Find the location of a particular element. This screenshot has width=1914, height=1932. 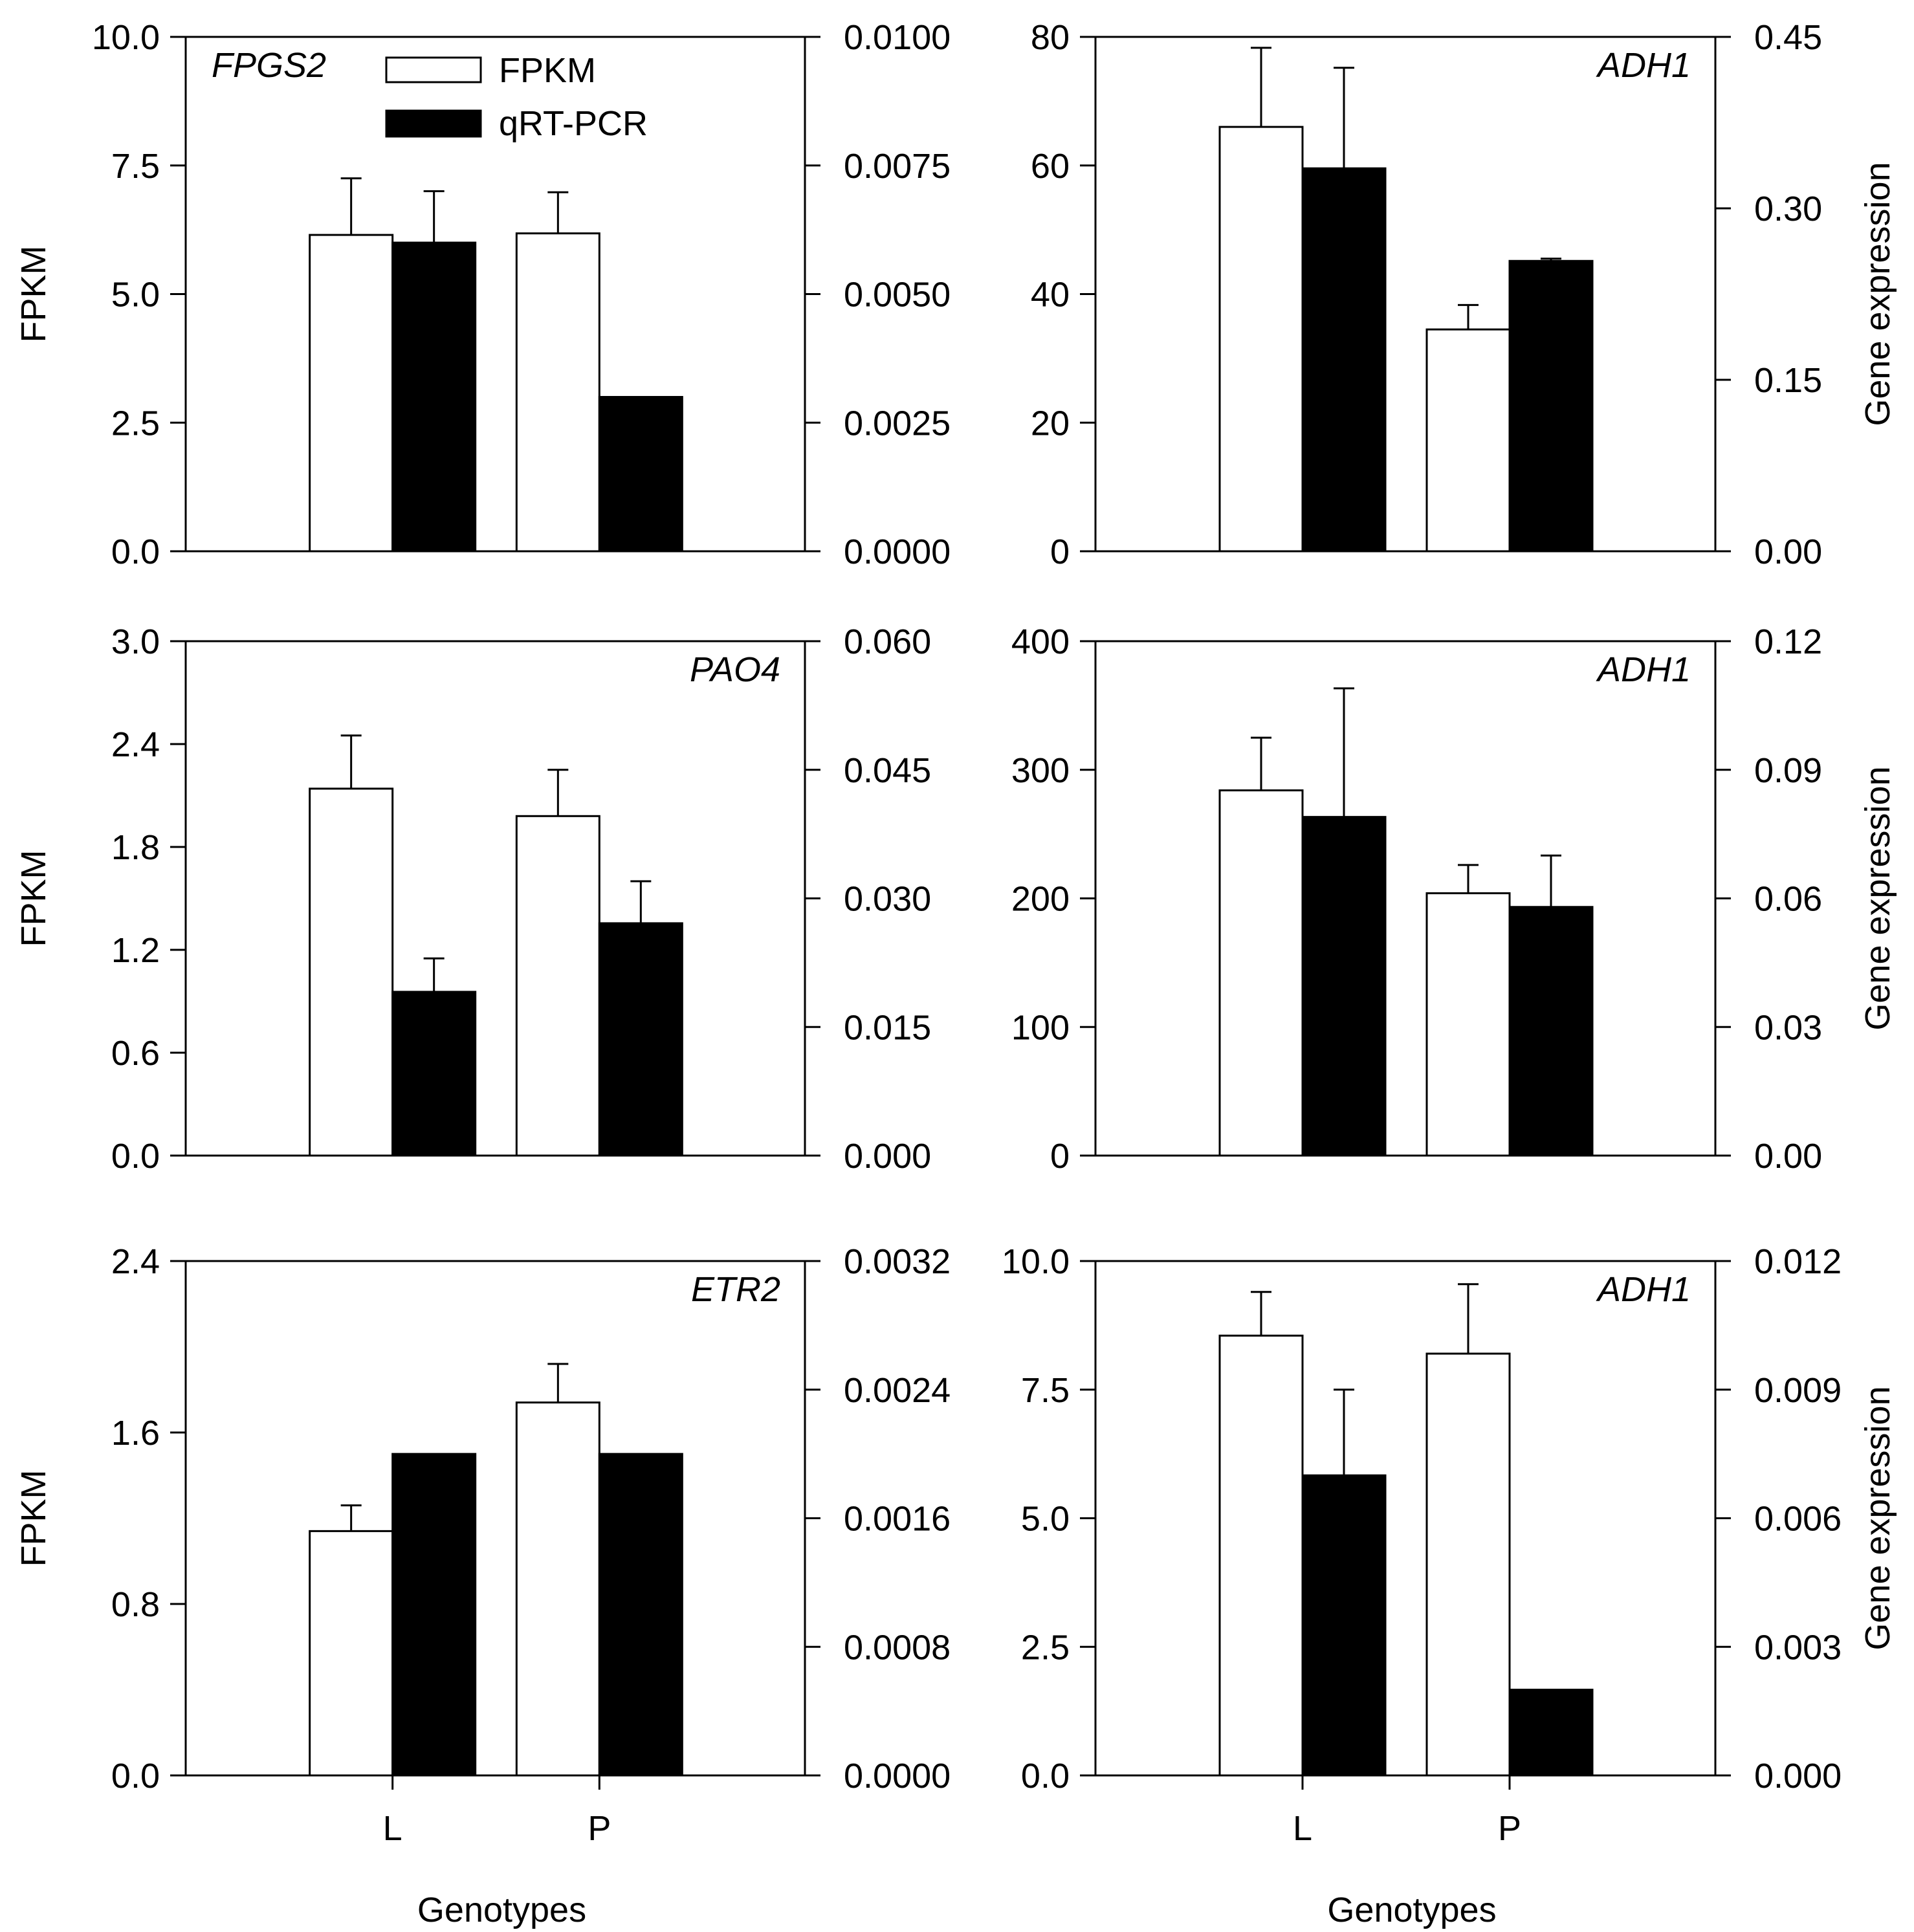

left-tick-label: 200 is located at coordinates (1040, 899).